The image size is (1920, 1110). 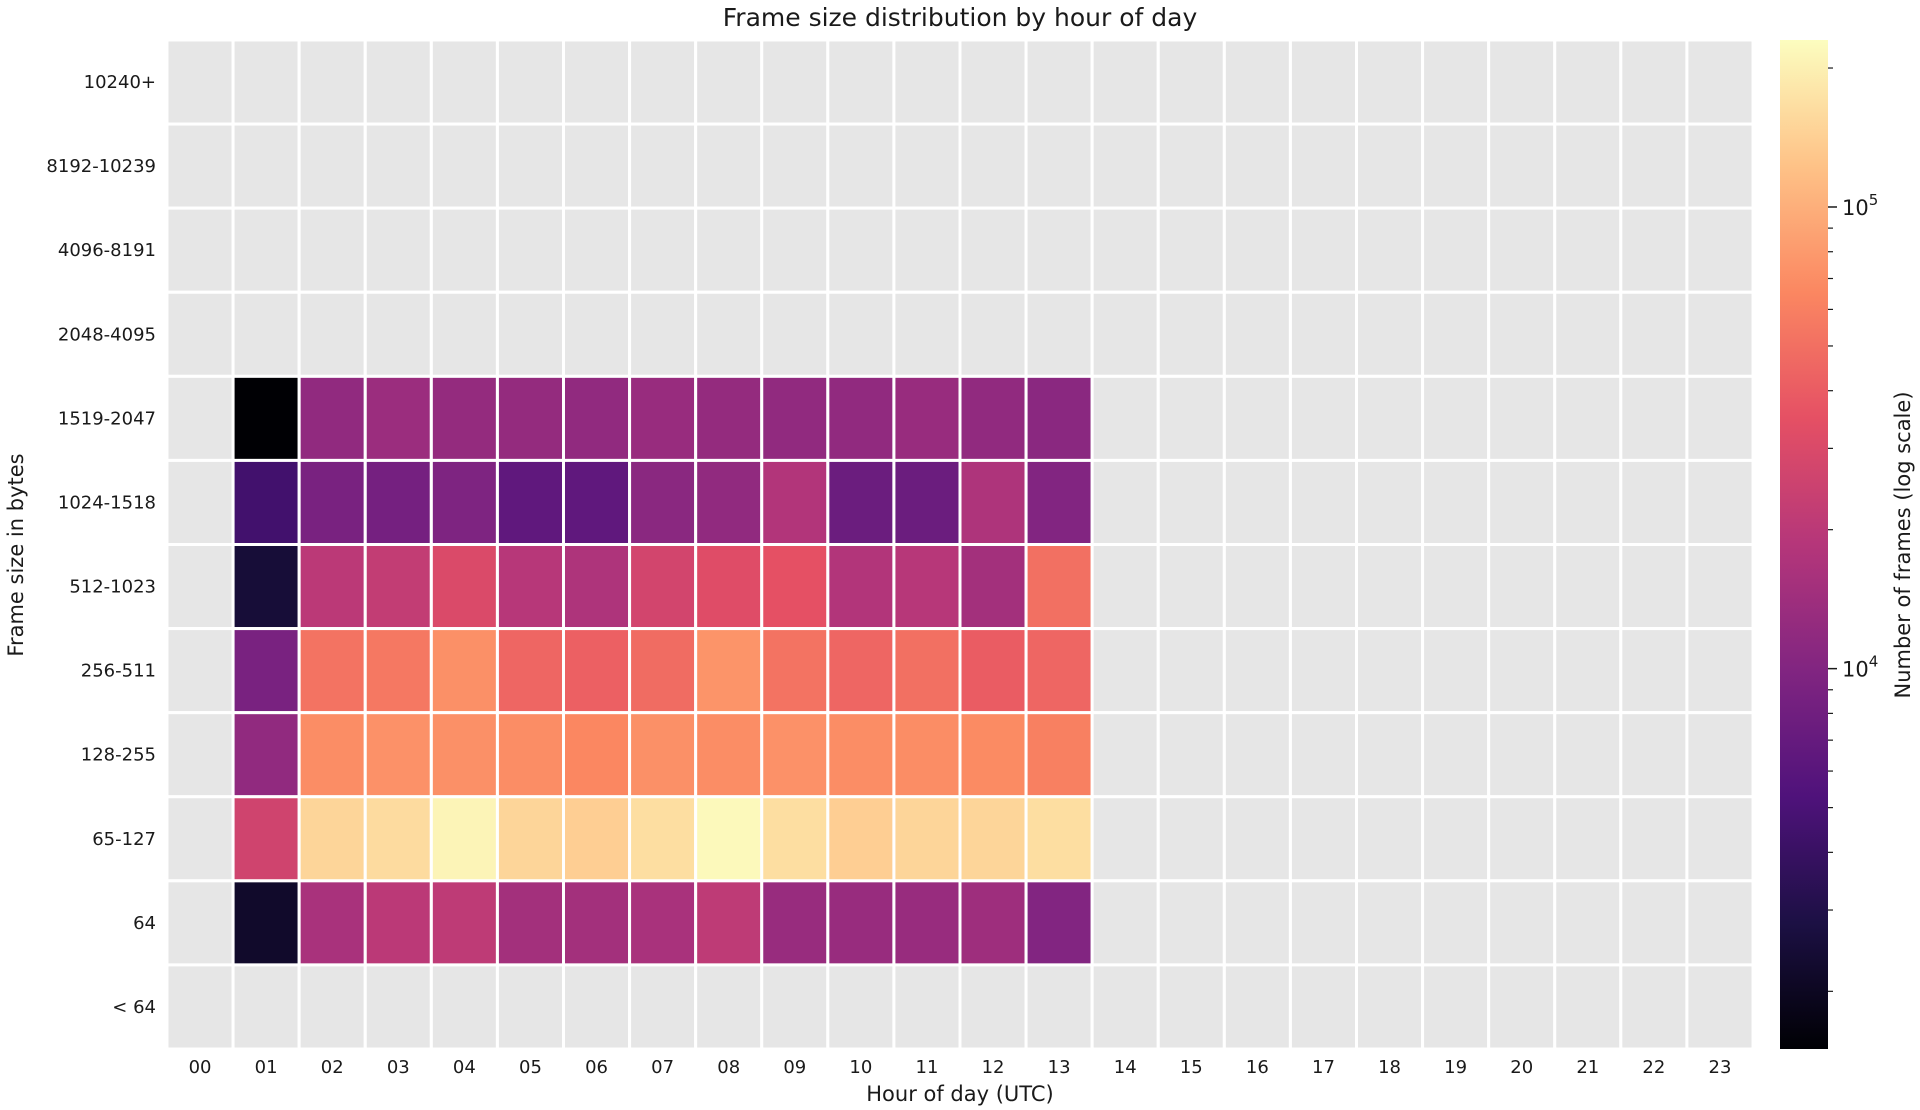 What do you see at coordinates (398, 1067) in the screenshot?
I see `x-tick-label: 03` at bounding box center [398, 1067].